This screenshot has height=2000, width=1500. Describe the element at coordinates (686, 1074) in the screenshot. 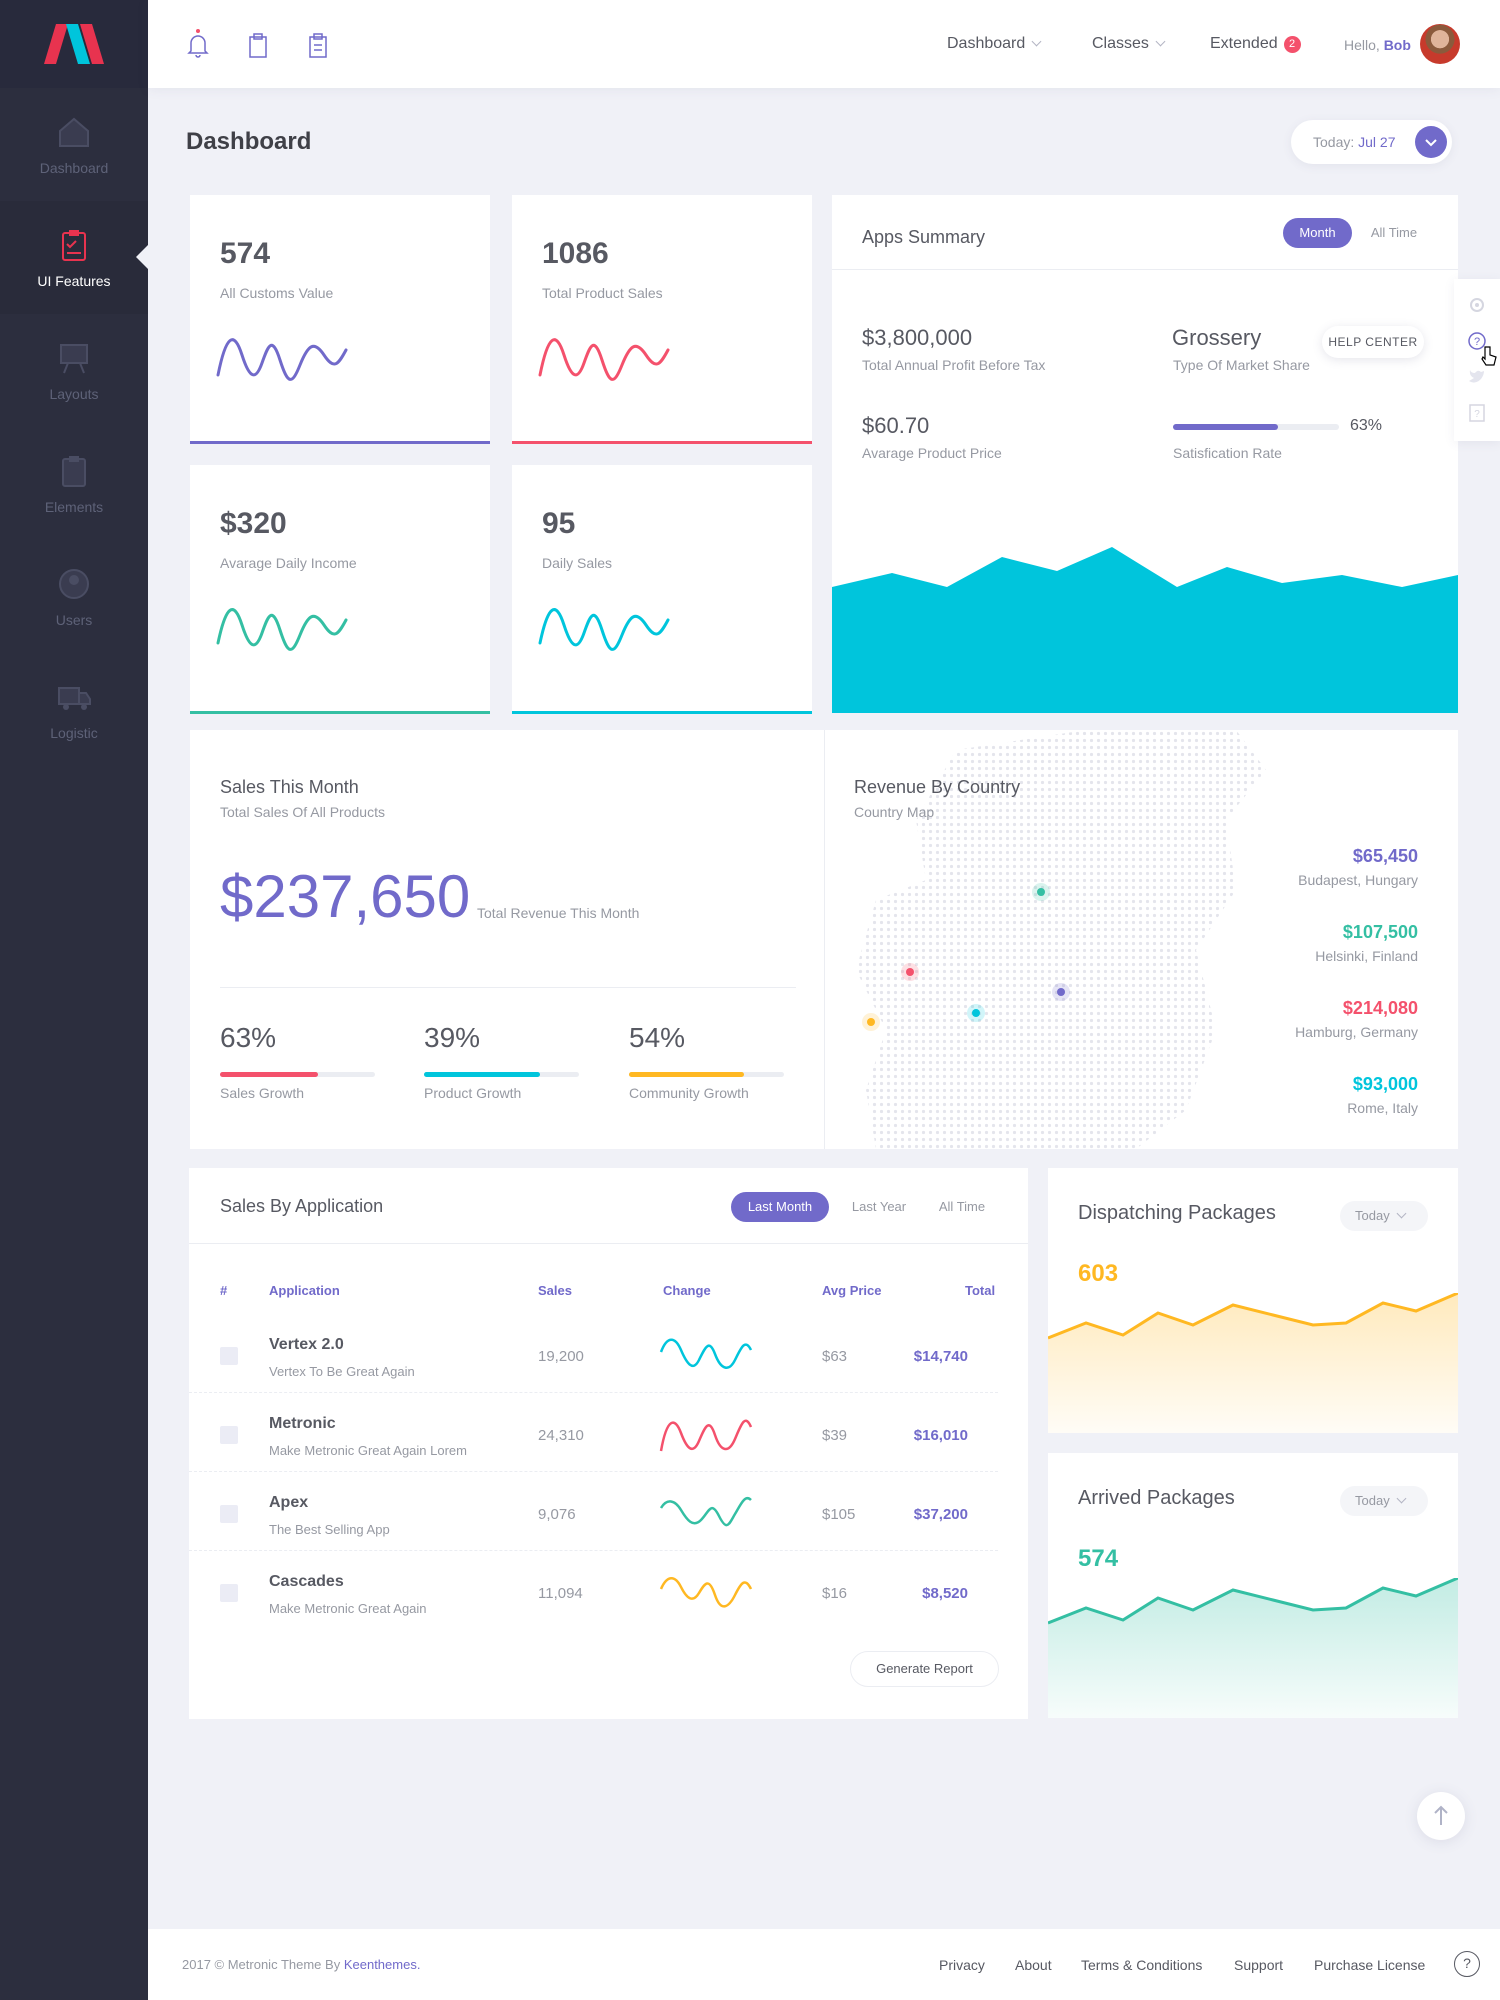

I see `community-growth-fill` at that location.